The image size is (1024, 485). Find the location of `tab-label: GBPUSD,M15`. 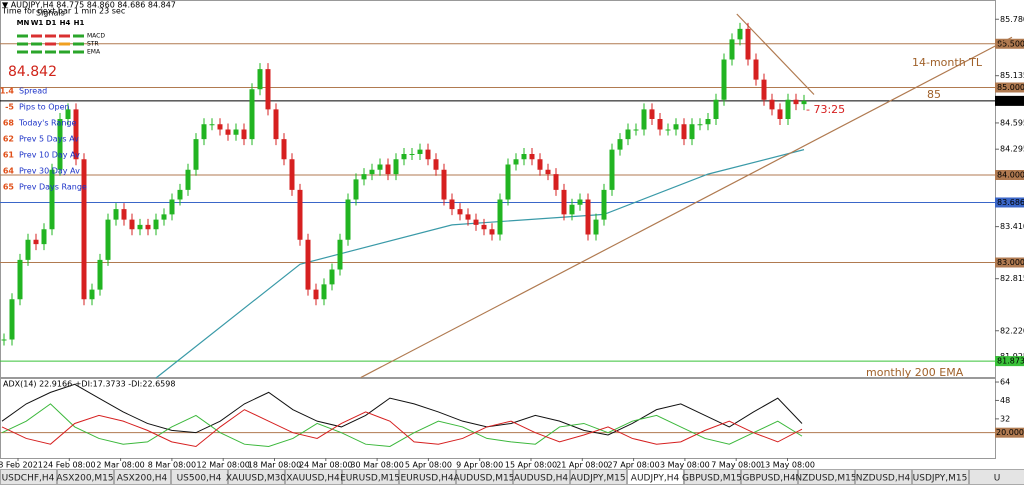

tab-label: GBPUSD,M15 is located at coordinates (712, 479).